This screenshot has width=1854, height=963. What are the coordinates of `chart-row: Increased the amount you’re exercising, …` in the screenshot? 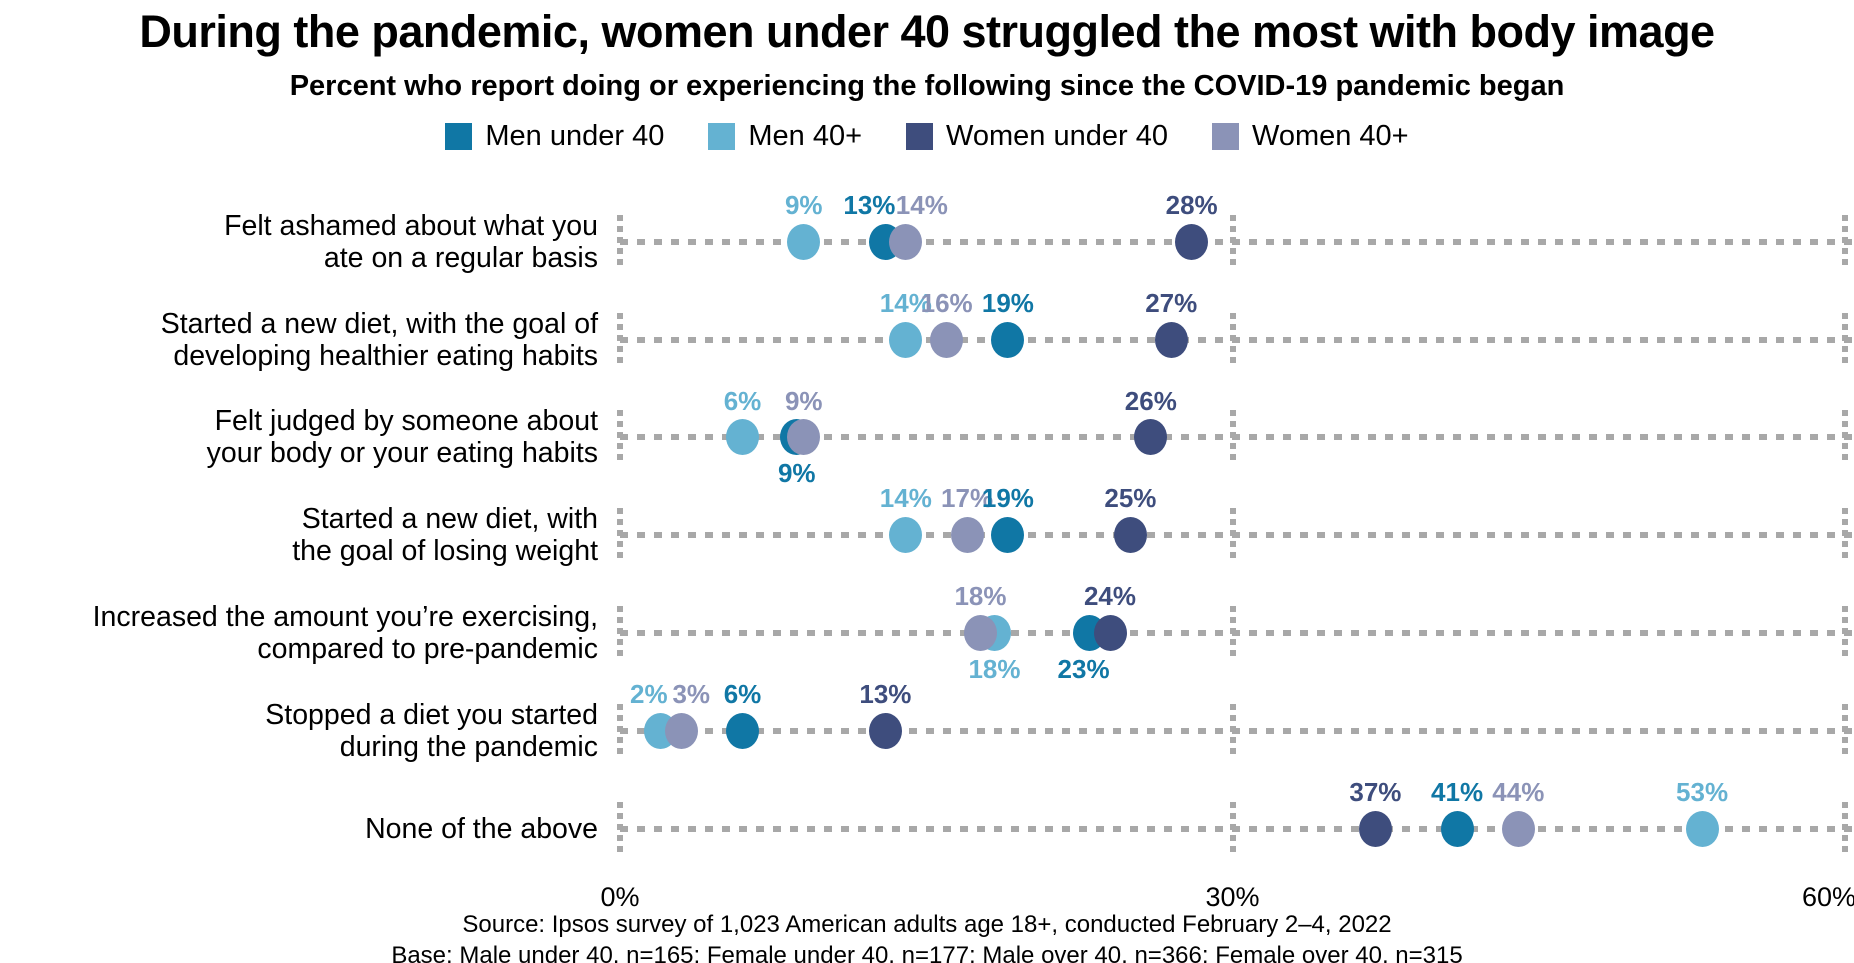 It's located at (927, 633).